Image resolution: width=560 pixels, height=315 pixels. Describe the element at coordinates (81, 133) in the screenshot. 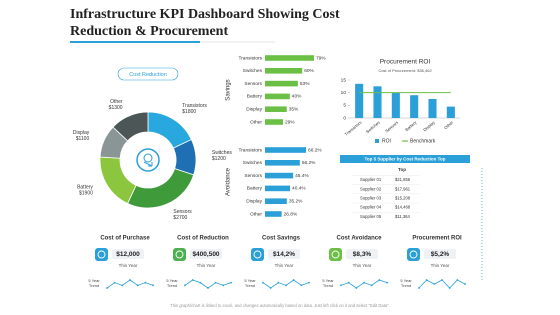

I see `donut-label: Display` at that location.